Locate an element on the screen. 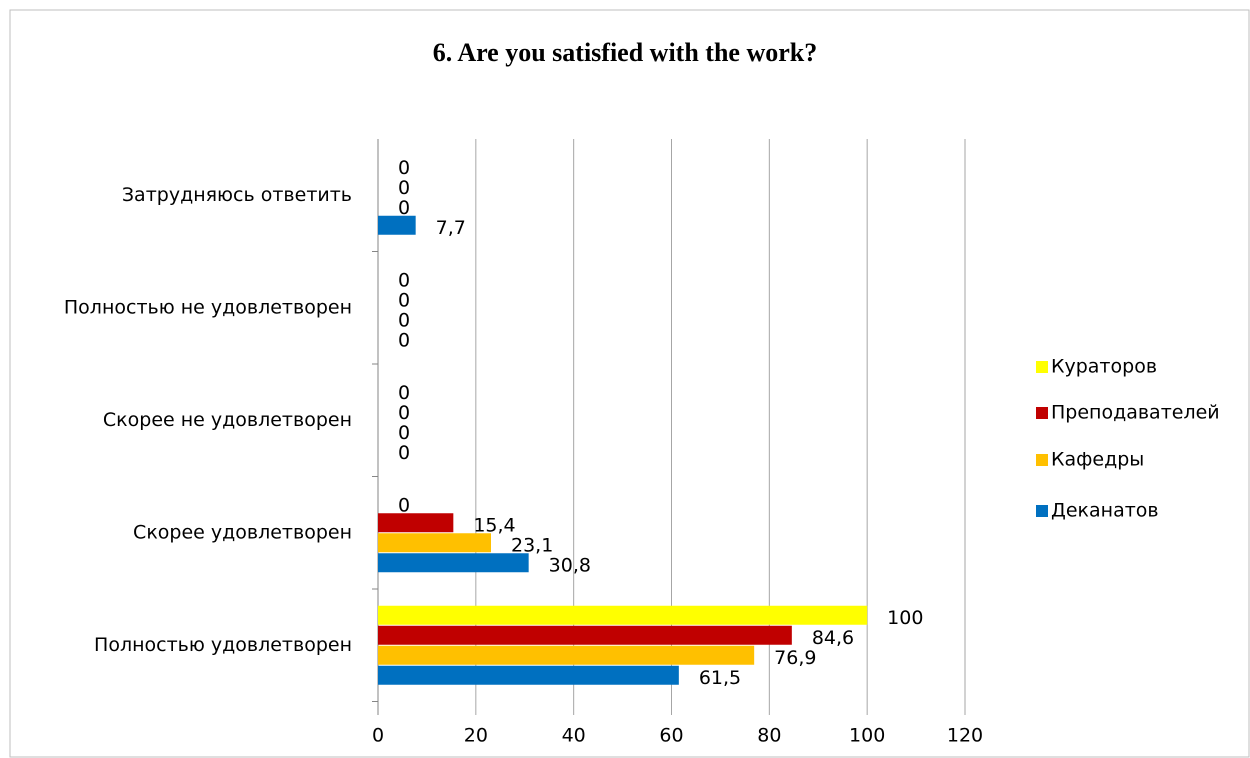 The image size is (1250, 758). y-tick-label: Скорее удовлетворен is located at coordinates (242, 532).